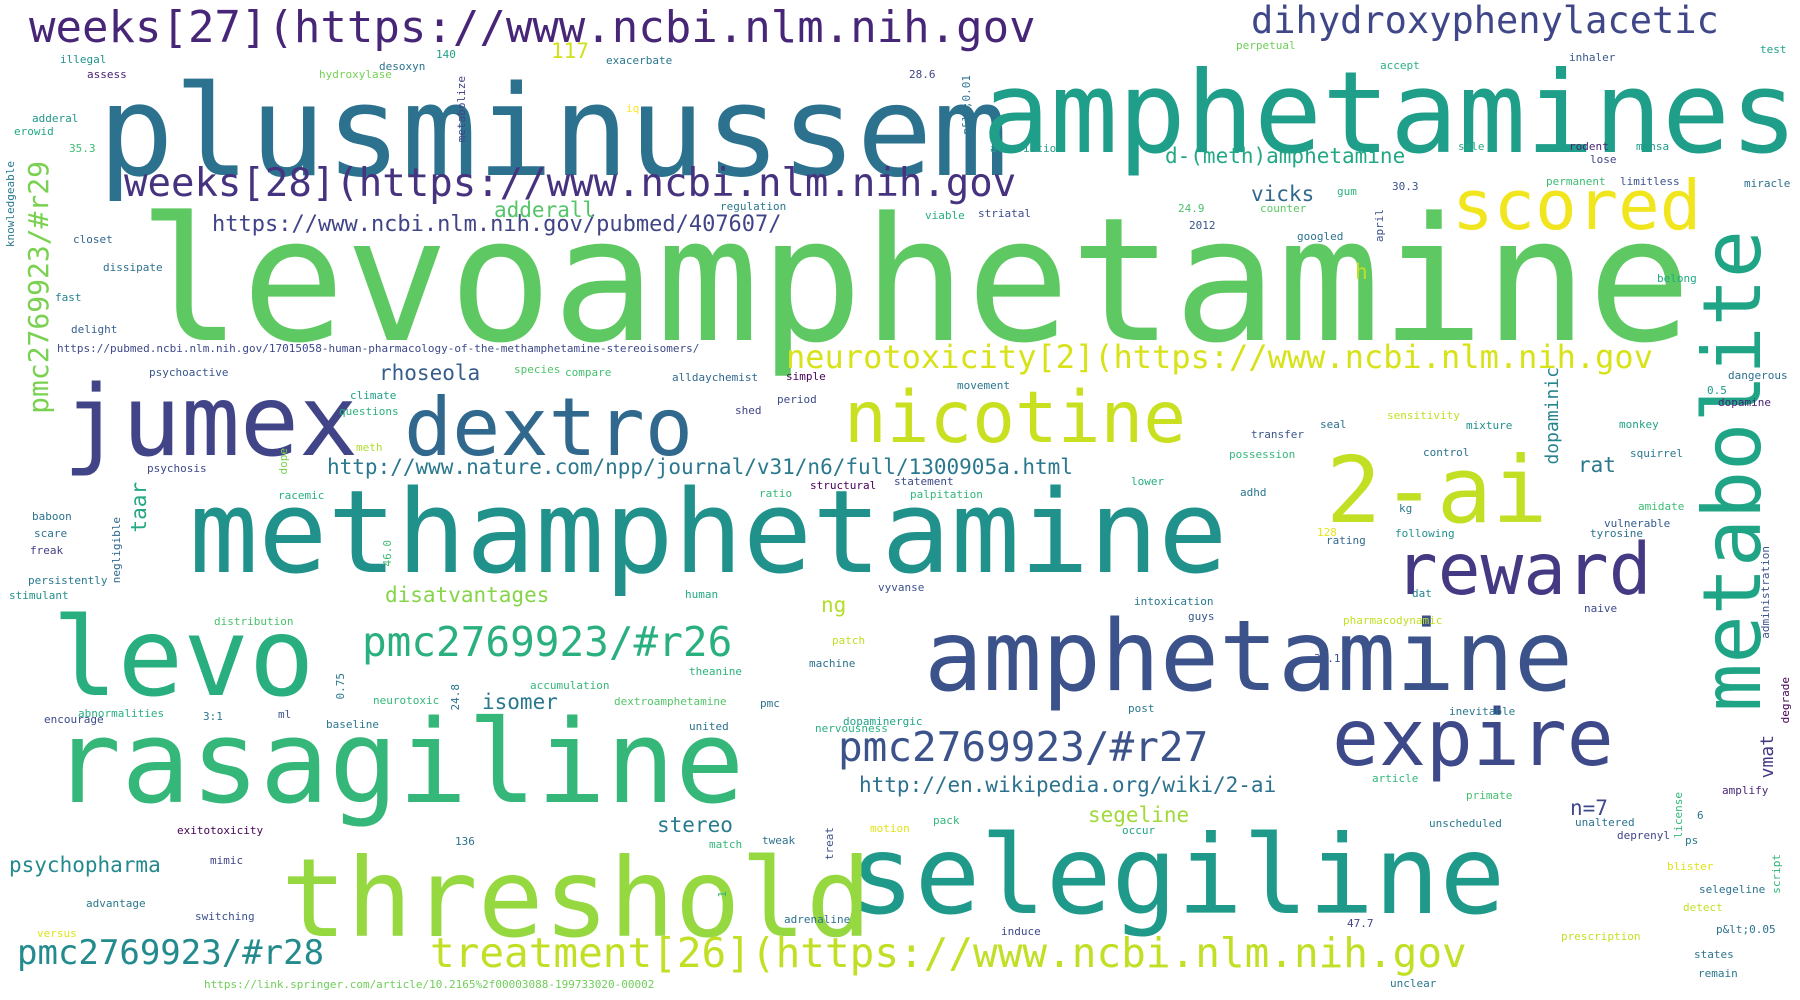 Image resolution: width=1800 pixels, height=1000 pixels. I want to click on word-24-9: 24.9, so click(1191, 208).